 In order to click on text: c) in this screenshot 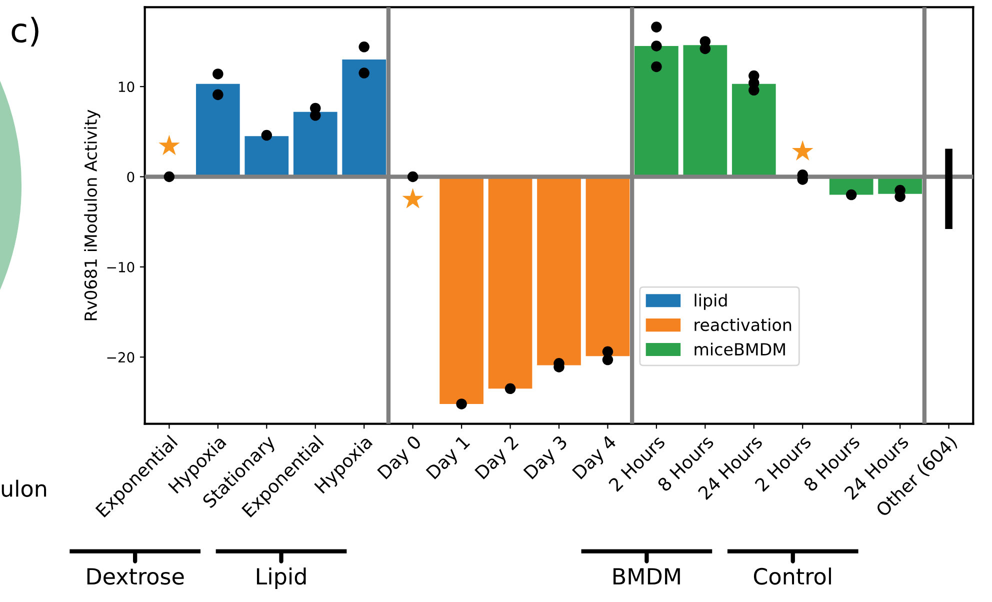, I will do `click(25, 31)`.